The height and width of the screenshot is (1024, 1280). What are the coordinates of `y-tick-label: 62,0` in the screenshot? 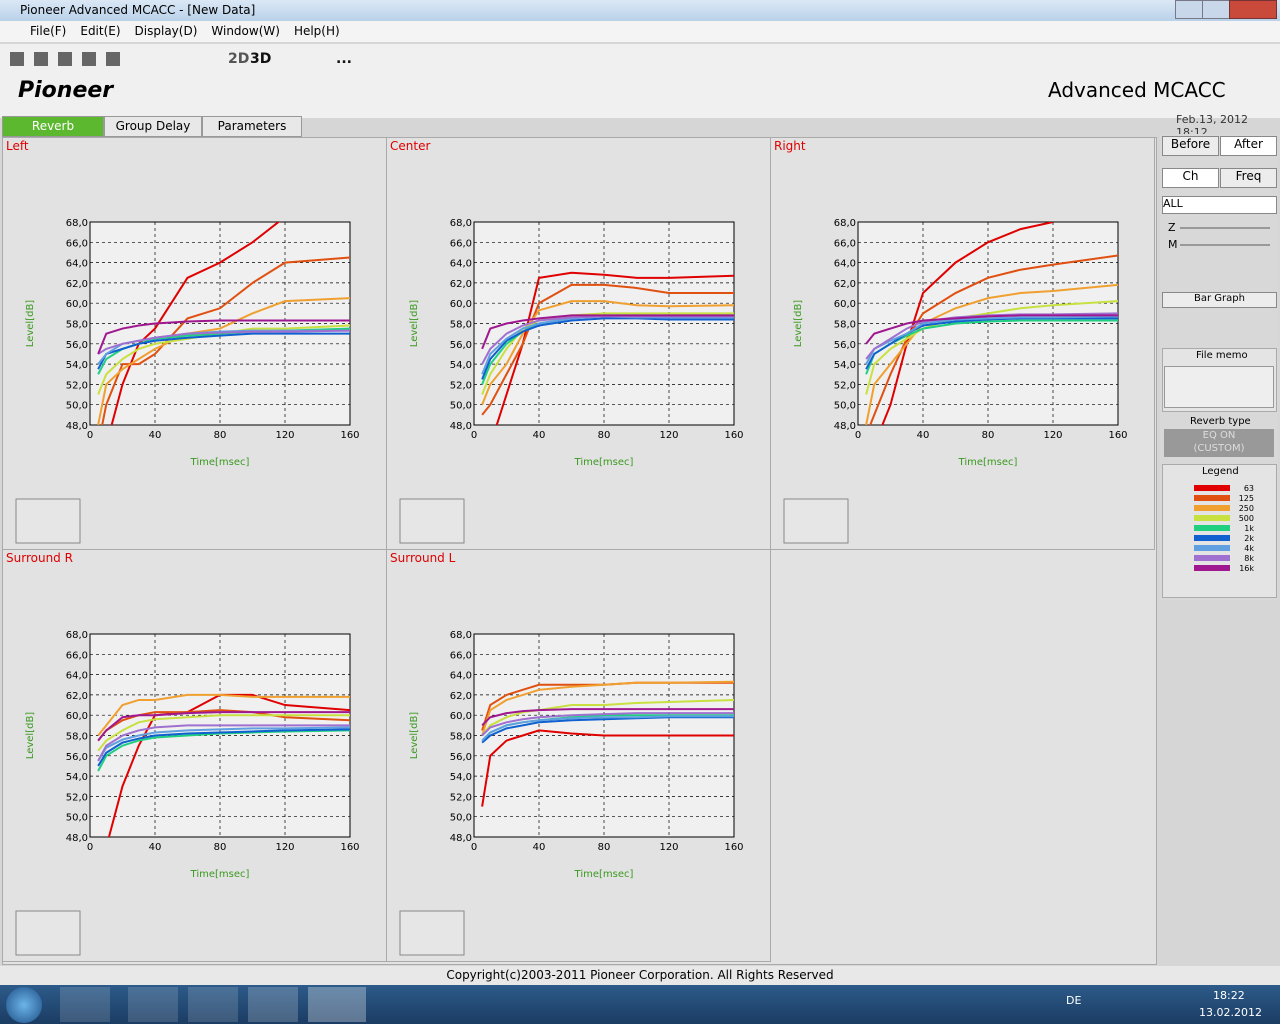 It's located at (77, 284).